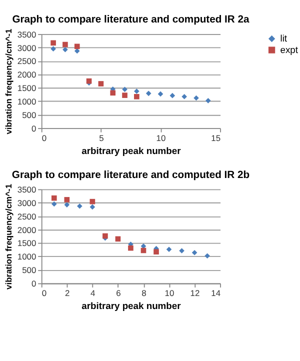 Image resolution: width=300 pixels, height=361 pixels. Describe the element at coordinates (216, 293) in the screenshot. I see `x-tick-label: 14` at that location.